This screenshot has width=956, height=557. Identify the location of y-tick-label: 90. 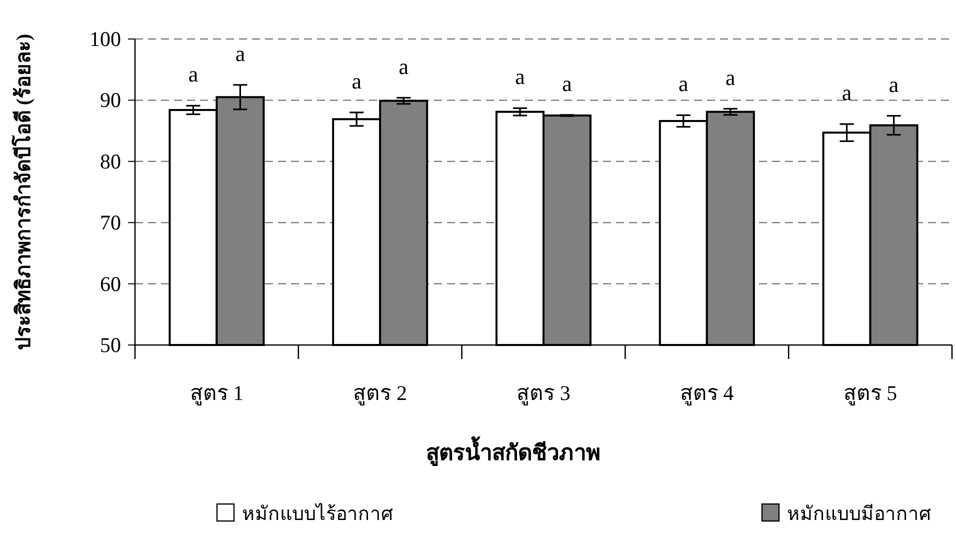
(110, 100).